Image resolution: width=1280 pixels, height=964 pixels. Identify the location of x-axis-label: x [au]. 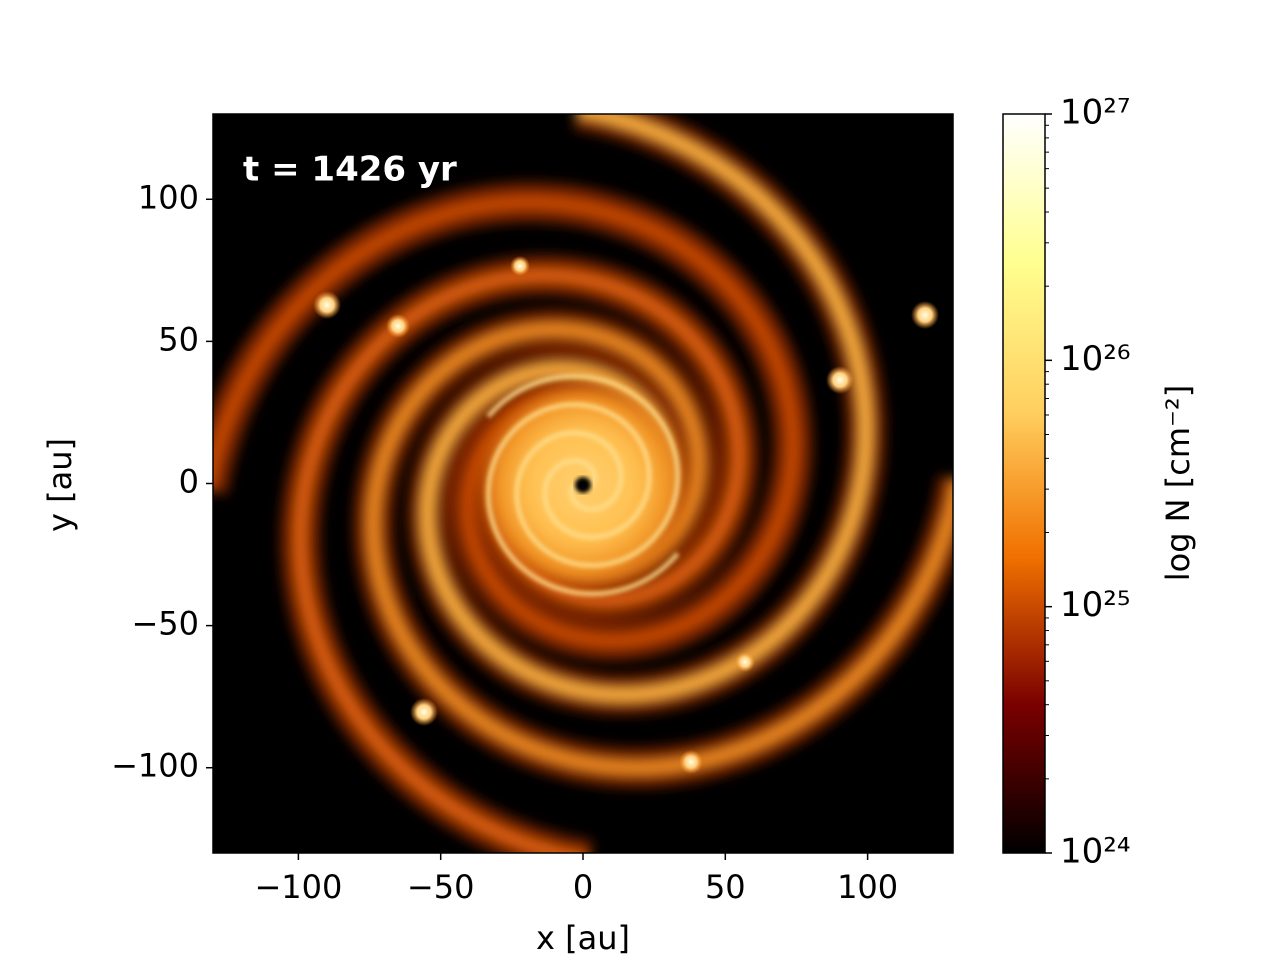
(583, 938).